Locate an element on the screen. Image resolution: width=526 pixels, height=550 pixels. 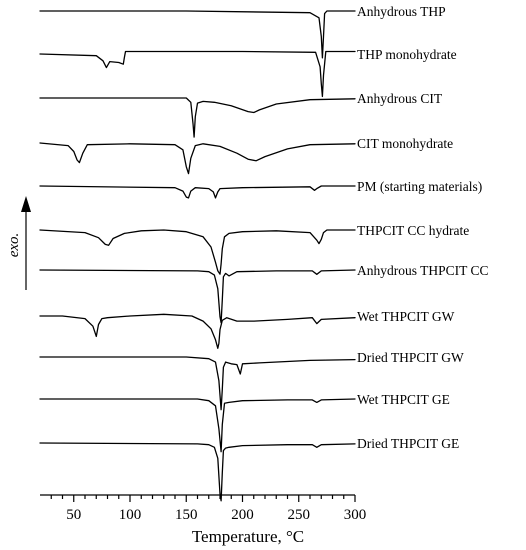
curve-dried-thpcit-ge is located at coordinates (197, 472).